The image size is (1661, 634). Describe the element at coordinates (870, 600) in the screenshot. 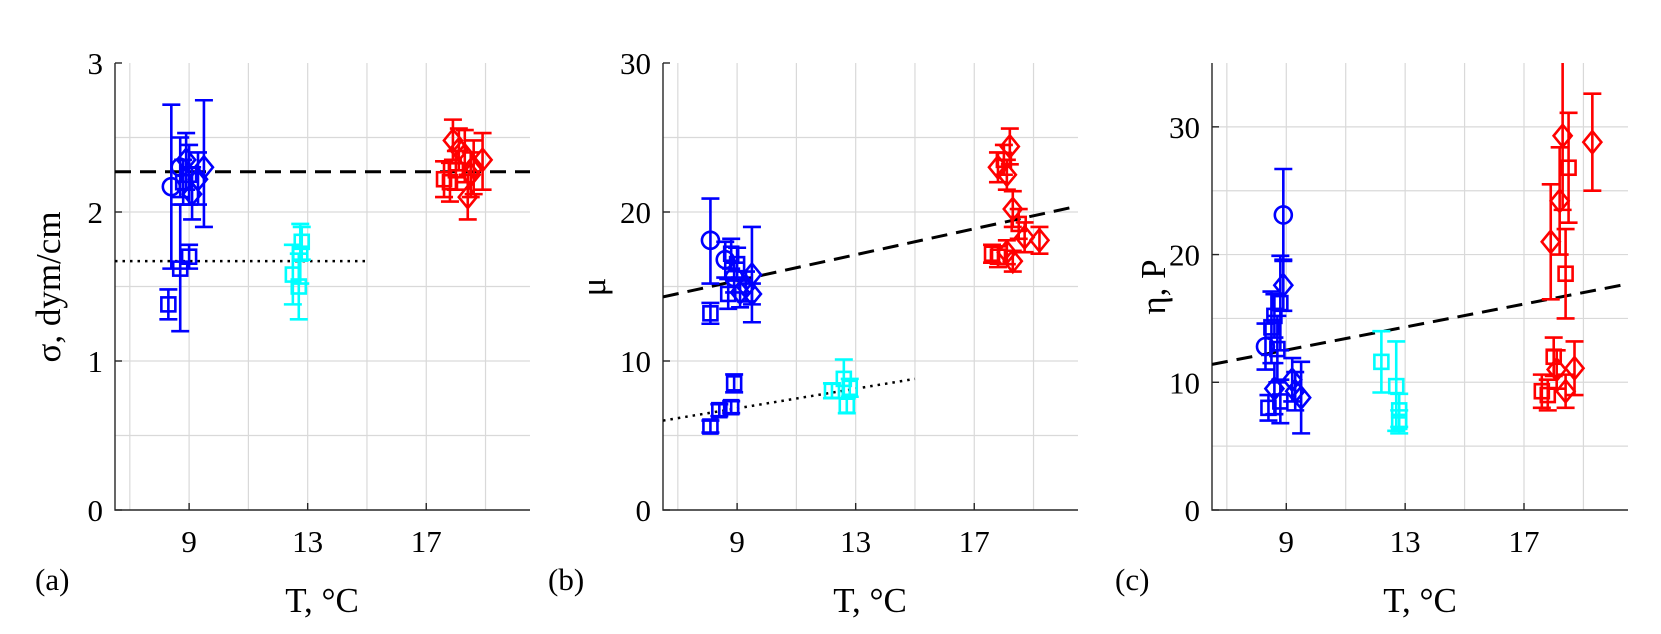

I see `xlabel-b: T, °C` at that location.